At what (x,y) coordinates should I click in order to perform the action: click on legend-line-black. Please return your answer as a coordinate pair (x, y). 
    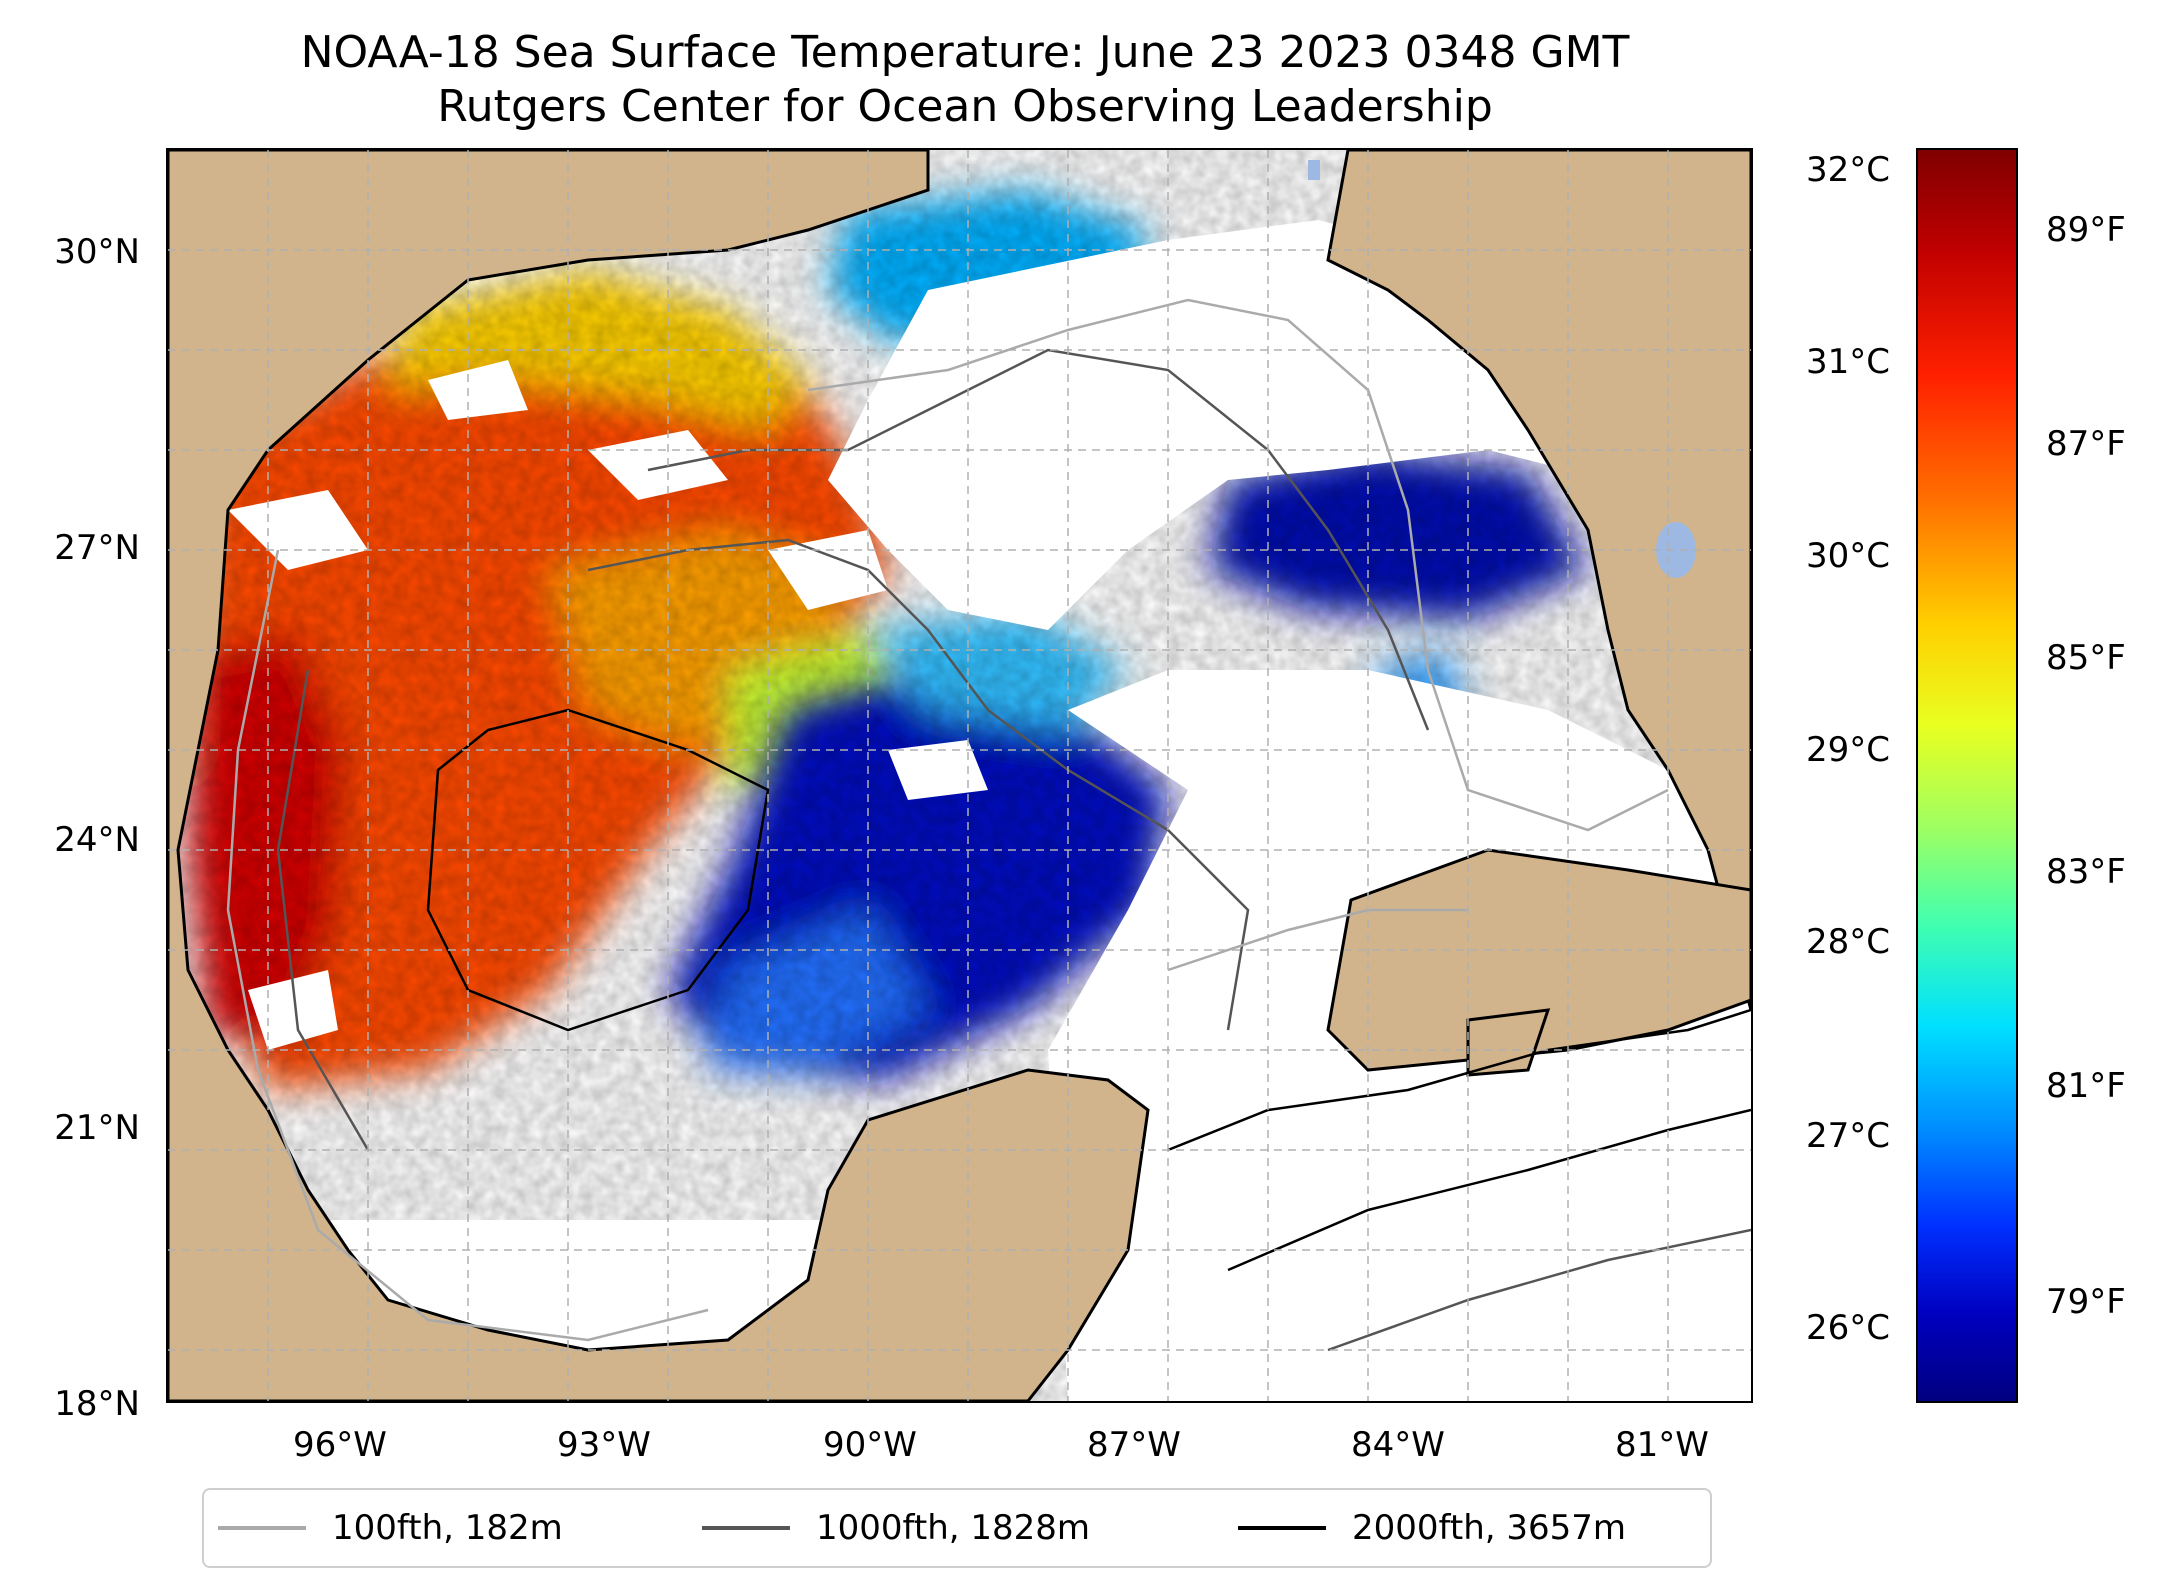
    Looking at the image, I should click on (1282, 1528).